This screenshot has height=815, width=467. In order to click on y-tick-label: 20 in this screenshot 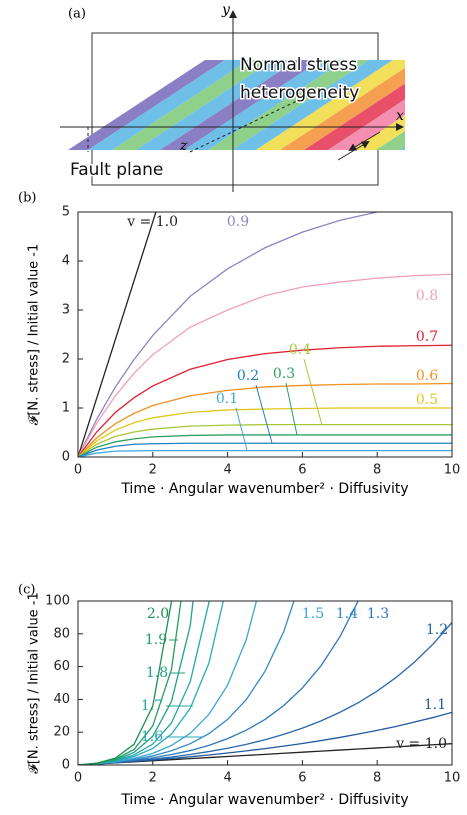, I will do `click(61, 732)`.